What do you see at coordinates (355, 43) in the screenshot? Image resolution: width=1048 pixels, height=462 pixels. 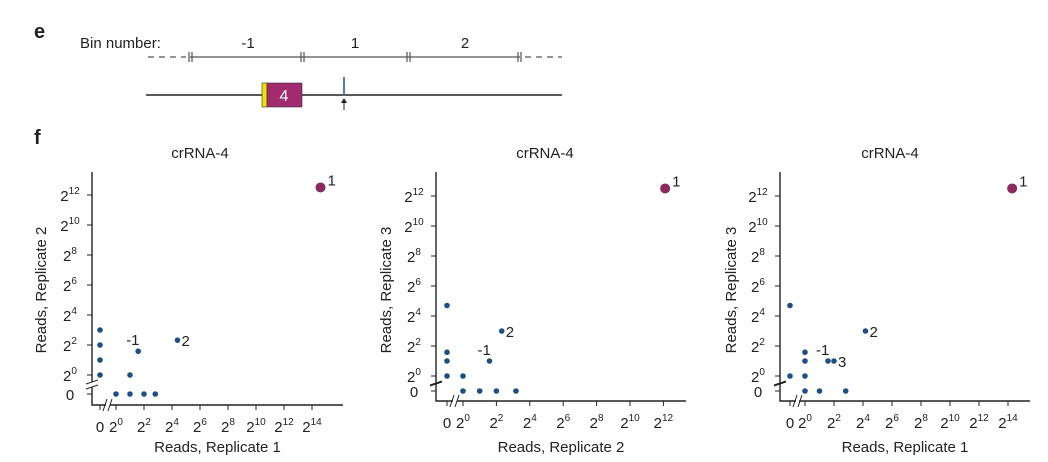 I see `bin-label: 1` at bounding box center [355, 43].